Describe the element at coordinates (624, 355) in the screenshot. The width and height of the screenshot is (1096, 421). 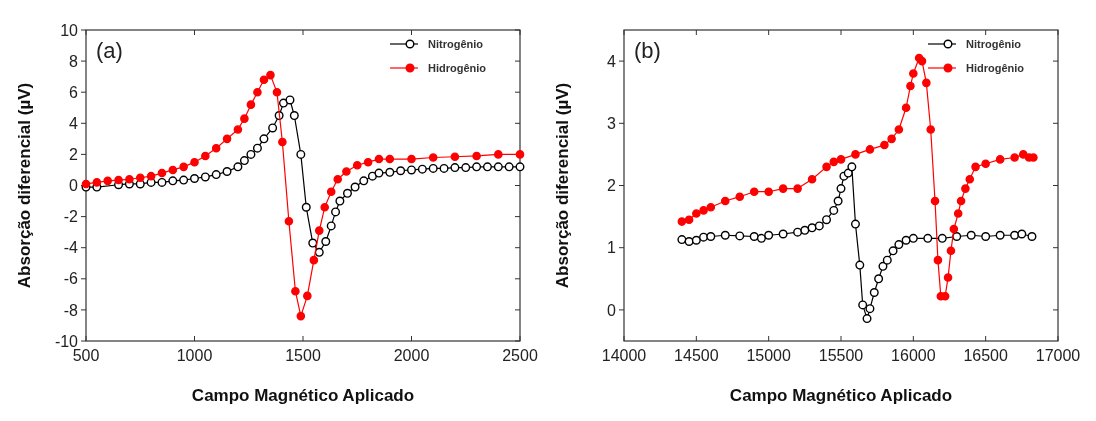
I see `x-tick-label: 14000` at that location.